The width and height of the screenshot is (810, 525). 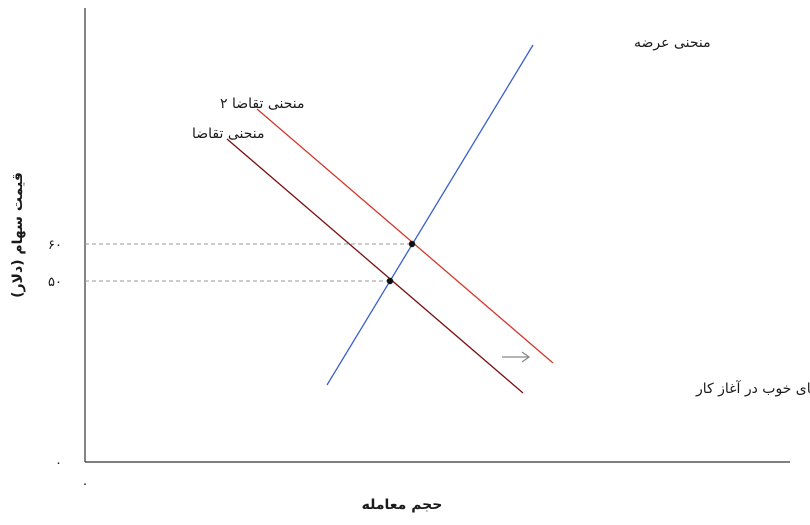 What do you see at coordinates (58, 463) in the screenshot?
I see `y-origin-label: ۰` at bounding box center [58, 463].